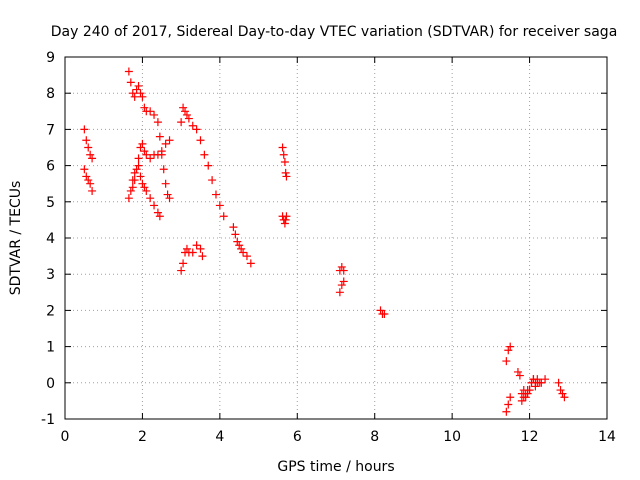 Image resolution: width=640 pixels, height=480 pixels. I want to click on x-tick-label: 8, so click(374, 437).